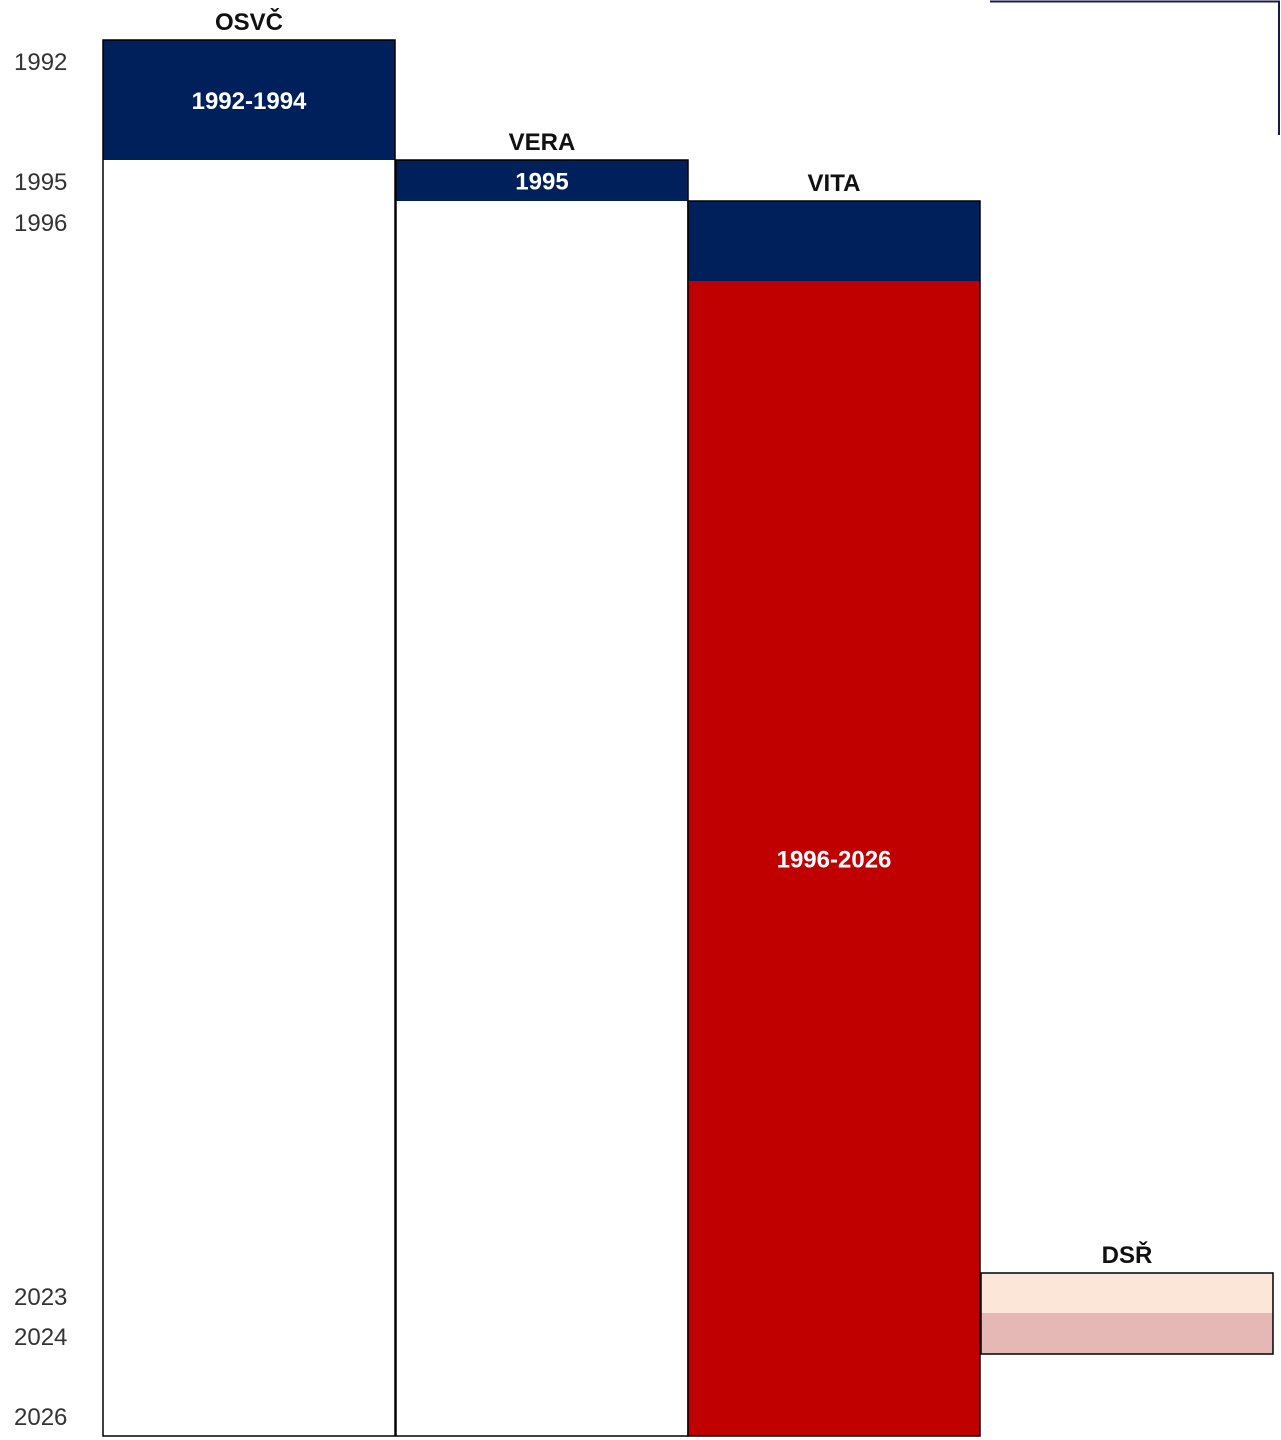  I want to click on column-title: VITA, so click(834, 183).